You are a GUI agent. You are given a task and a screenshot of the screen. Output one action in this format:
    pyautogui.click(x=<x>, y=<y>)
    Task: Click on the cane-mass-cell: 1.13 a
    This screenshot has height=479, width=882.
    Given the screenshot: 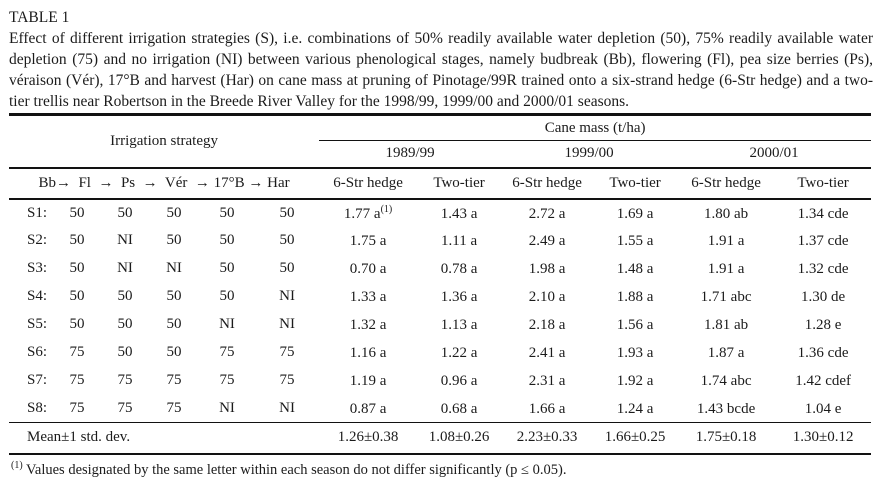 What is the action you would take?
    pyautogui.click(x=459, y=325)
    